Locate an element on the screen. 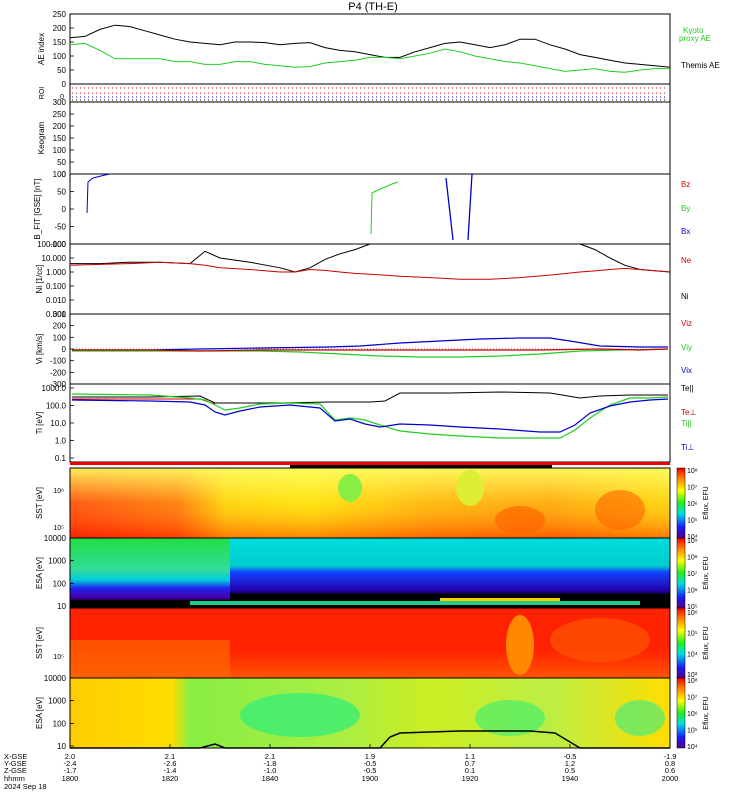  temperature-tick-label: 100.0 is located at coordinates (56, 406).